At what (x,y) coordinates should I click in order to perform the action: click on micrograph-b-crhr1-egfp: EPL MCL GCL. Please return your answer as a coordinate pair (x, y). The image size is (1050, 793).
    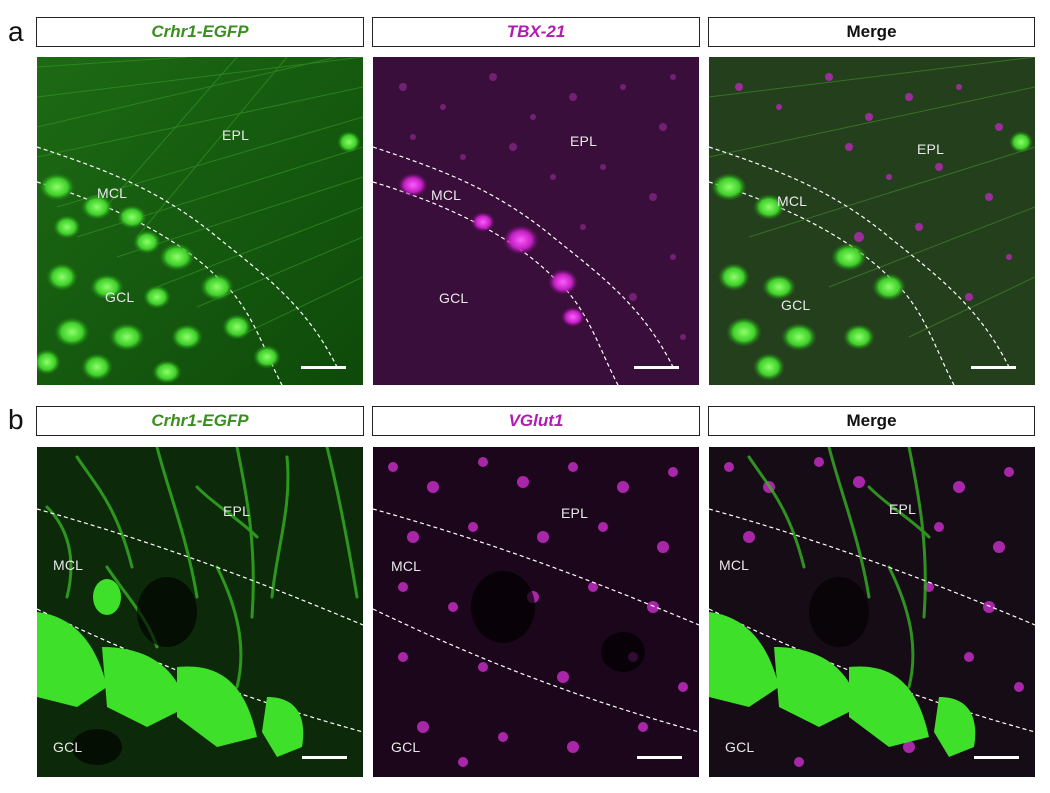
    Looking at the image, I should click on (200, 612).